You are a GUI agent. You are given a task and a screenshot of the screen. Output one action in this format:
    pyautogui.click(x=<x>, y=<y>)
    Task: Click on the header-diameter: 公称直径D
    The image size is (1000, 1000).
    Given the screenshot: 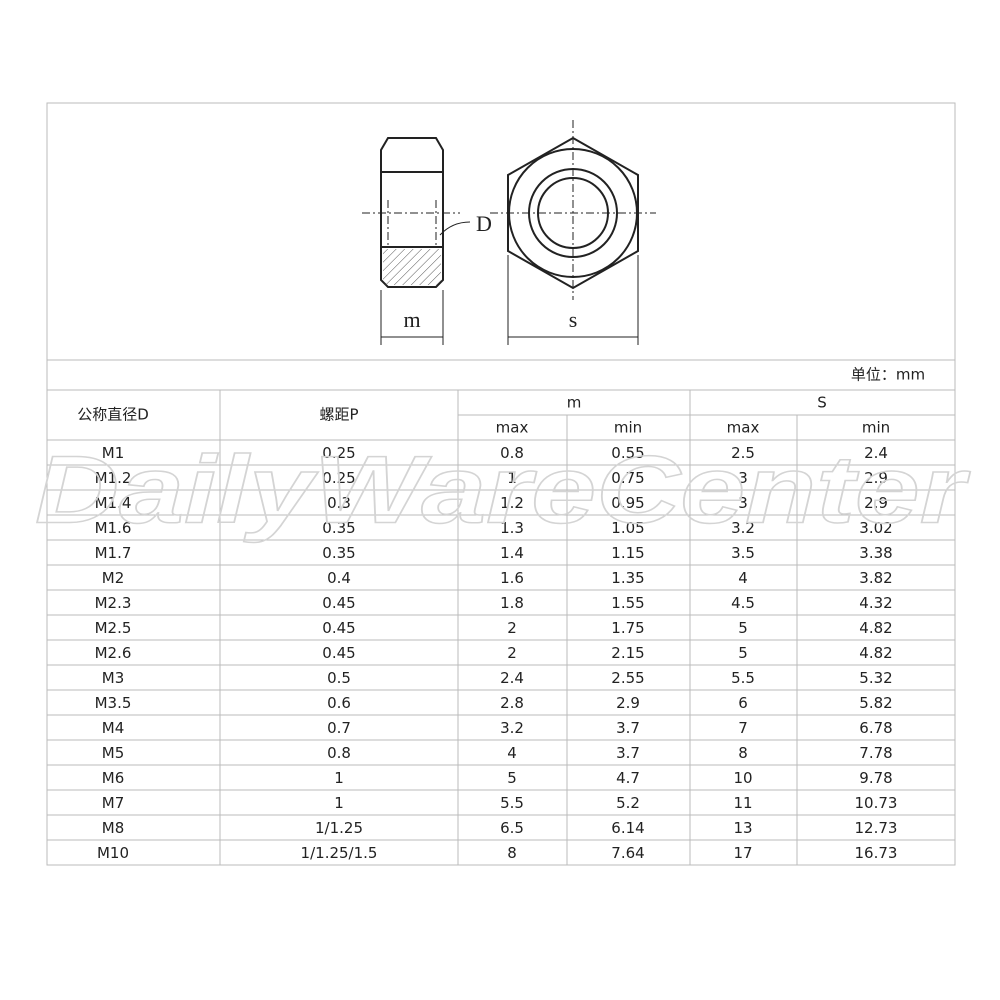 What is the action you would take?
    pyautogui.click(x=113, y=415)
    